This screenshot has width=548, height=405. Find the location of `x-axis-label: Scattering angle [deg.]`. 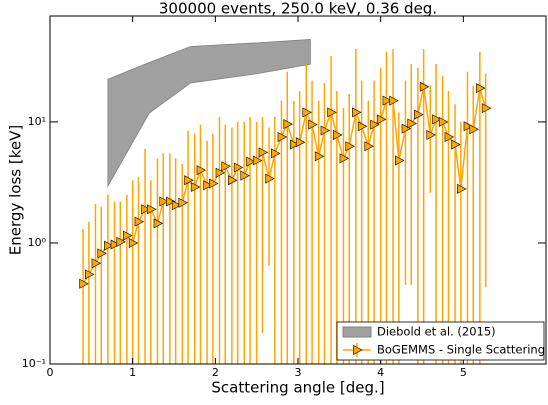

x-axis-label: Scattering angle [deg.] is located at coordinates (297, 388).